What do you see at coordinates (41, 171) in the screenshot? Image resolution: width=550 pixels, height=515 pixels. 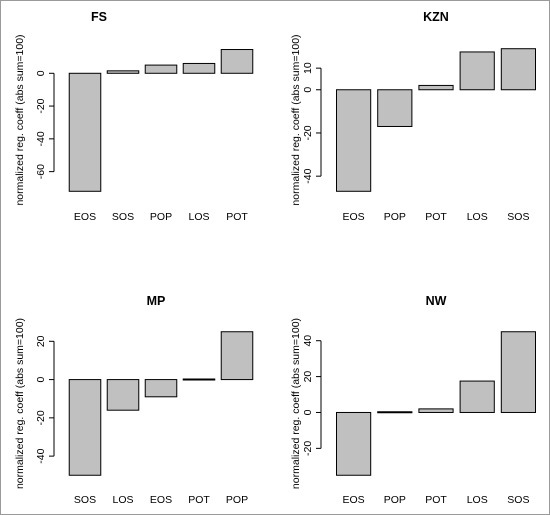 I see `y-tick-label: -60` at bounding box center [41, 171].